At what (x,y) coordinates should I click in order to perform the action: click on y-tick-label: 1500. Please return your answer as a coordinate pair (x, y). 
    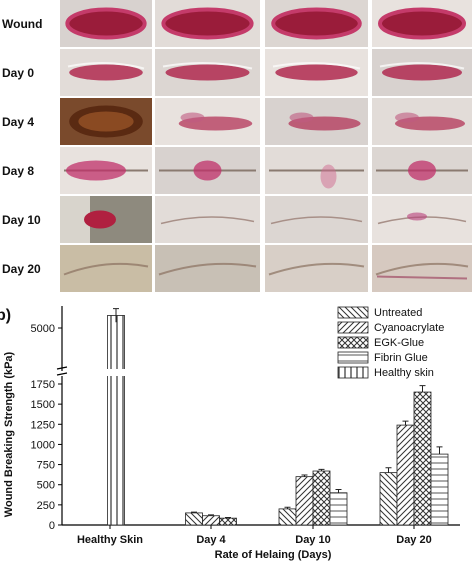
    Looking at the image, I should click on (43, 405).